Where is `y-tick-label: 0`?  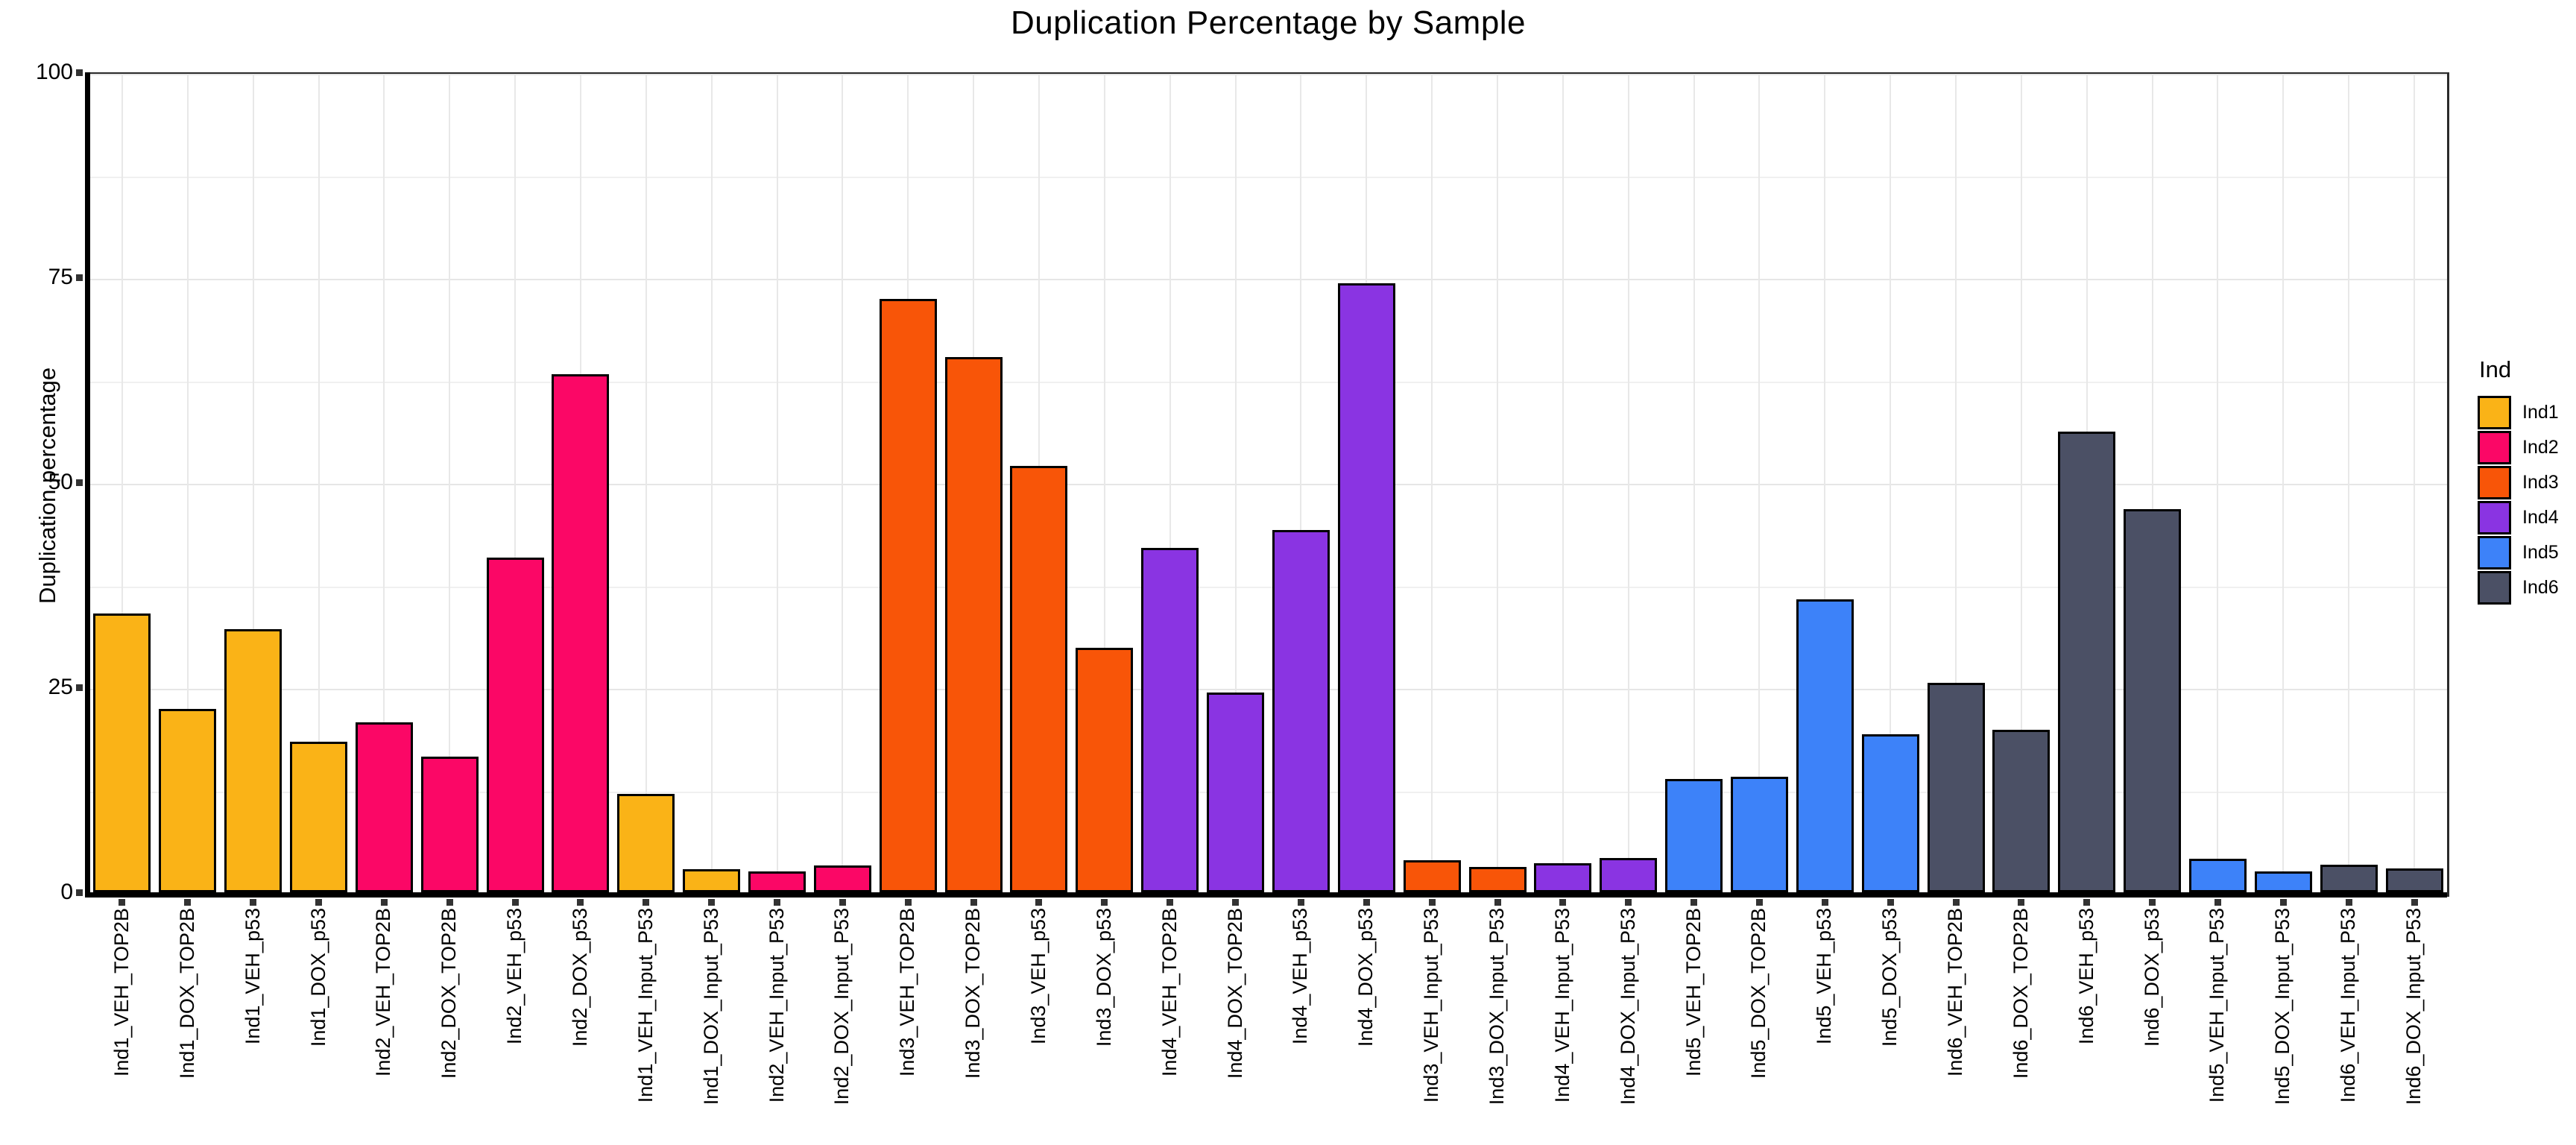 y-tick-label: 0 is located at coordinates (66, 892).